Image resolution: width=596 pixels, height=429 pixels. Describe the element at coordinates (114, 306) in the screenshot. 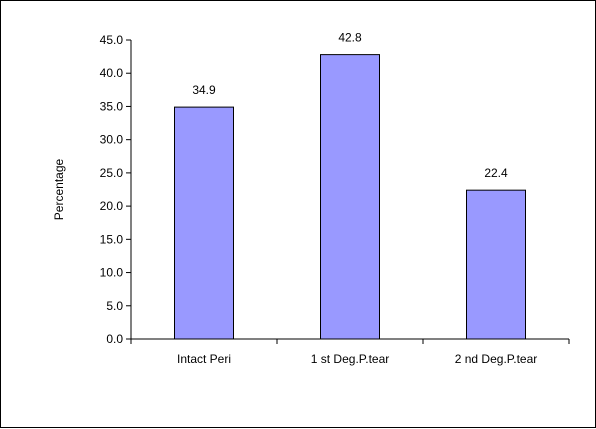

I see `y-tick-label: 5.0` at that location.